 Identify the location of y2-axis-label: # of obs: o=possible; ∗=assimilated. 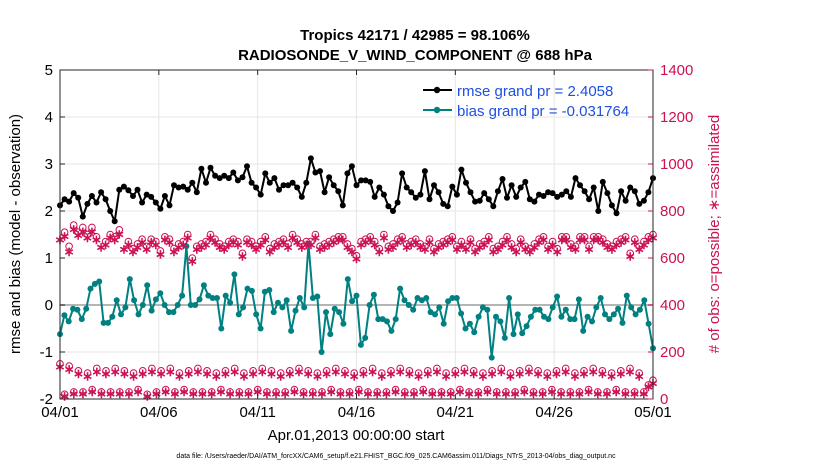
(714, 234).